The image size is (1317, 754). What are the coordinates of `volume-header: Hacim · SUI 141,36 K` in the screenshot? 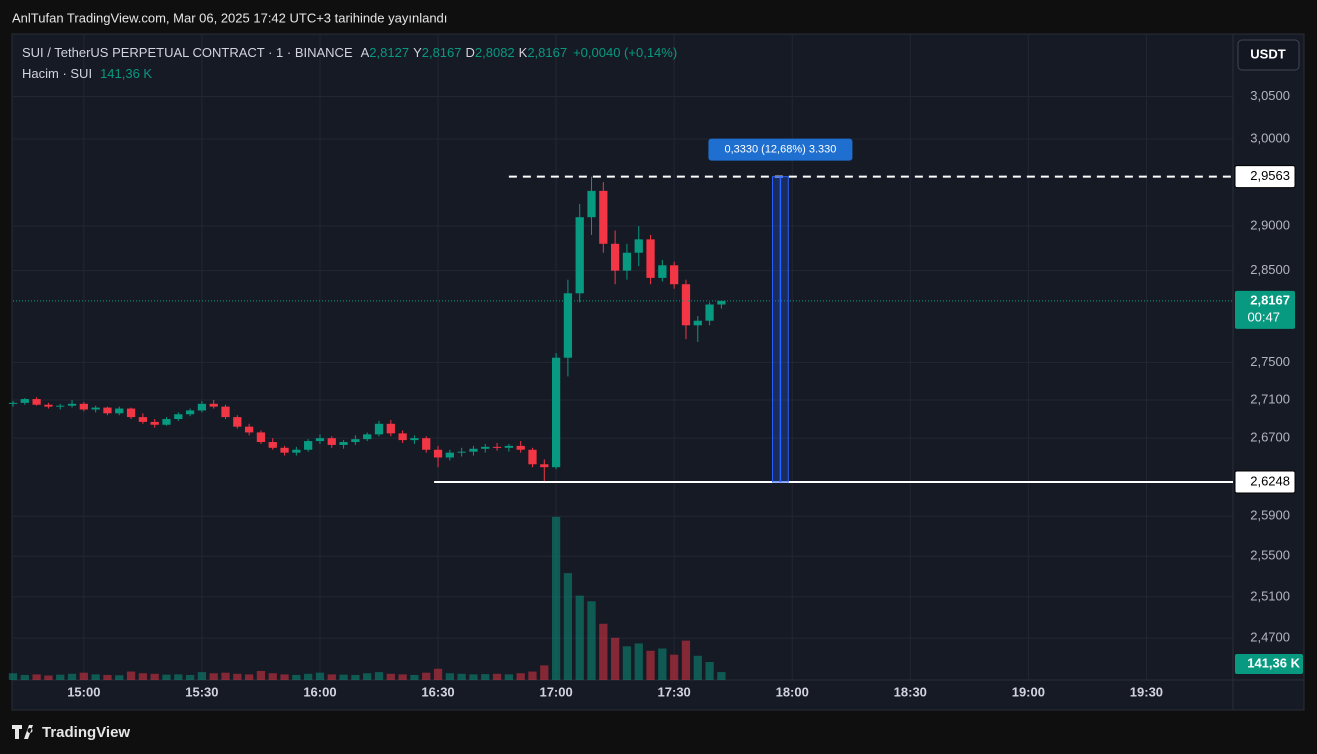 It's located at (87, 73).